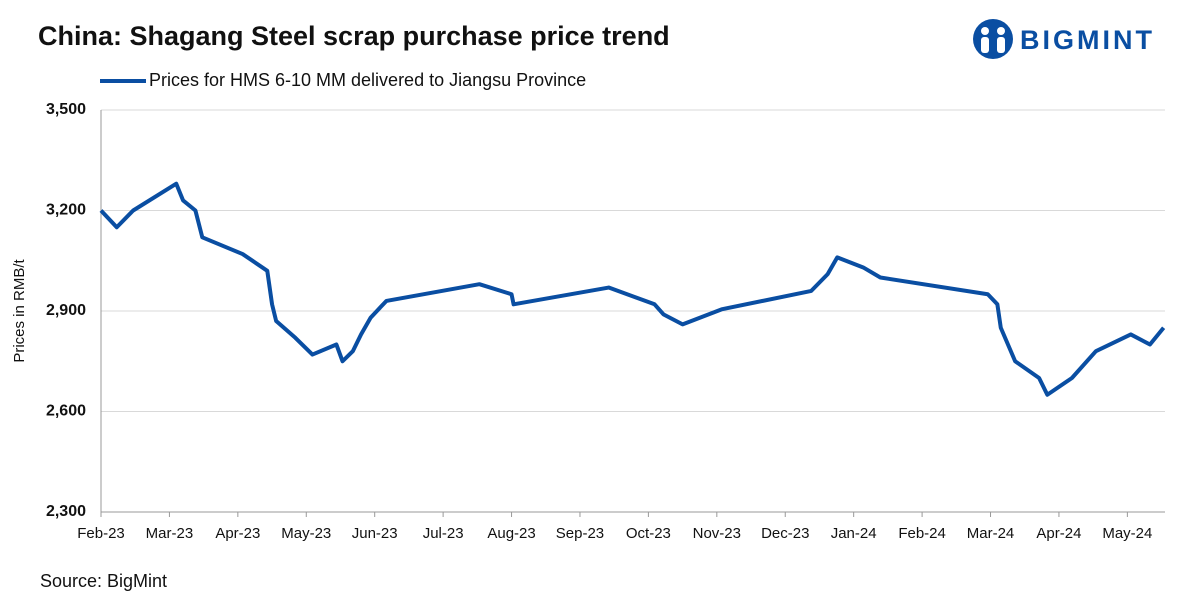 This screenshot has width=1201, height=600. I want to click on source: Source: BigMint, so click(103, 581).